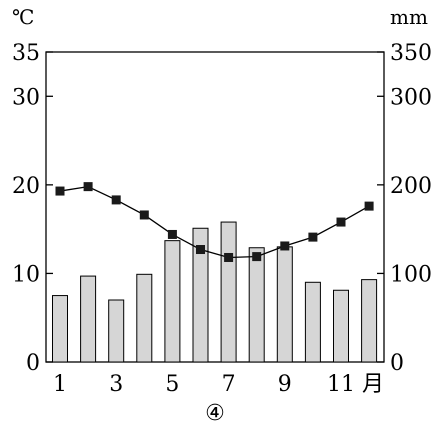  What do you see at coordinates (409, 17) in the screenshot?
I see `right-unit-label: mm` at bounding box center [409, 17].